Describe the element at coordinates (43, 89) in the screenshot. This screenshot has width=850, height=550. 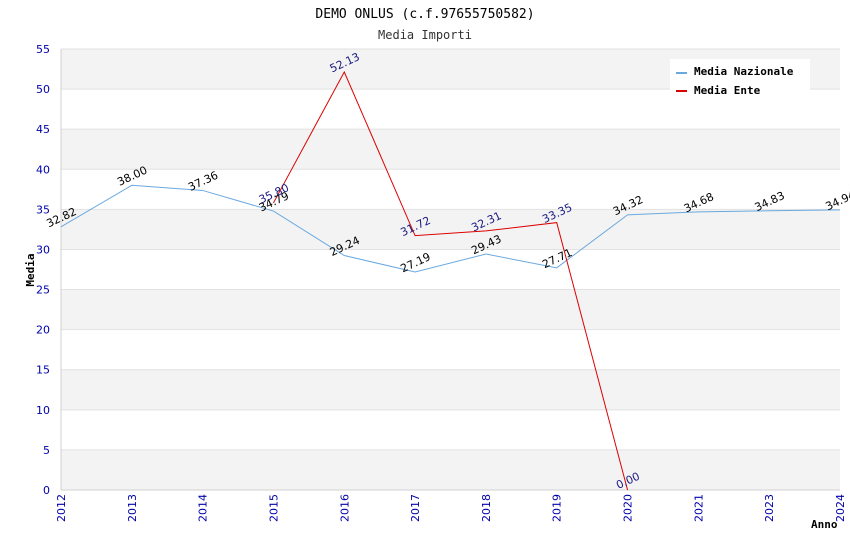
I see `y-tick-label: 50` at that location.